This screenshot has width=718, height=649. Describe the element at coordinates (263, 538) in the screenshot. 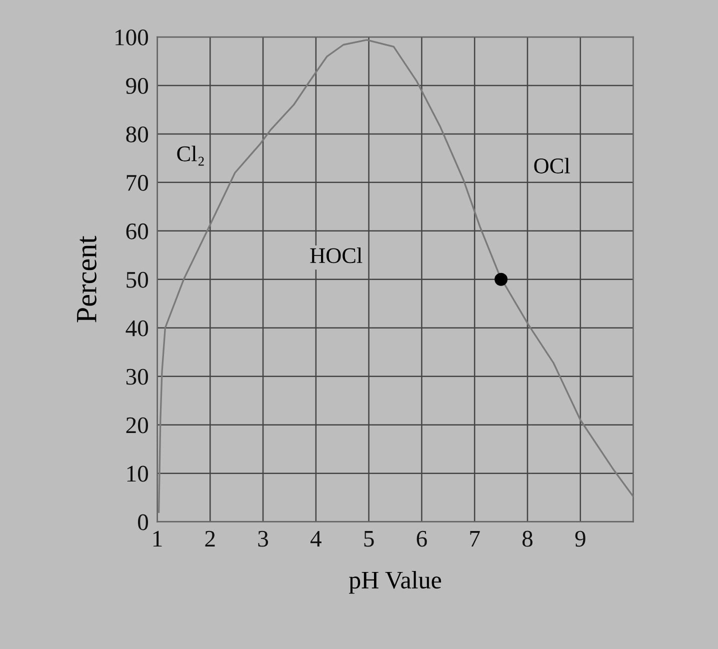

I see `x-tick-label: 3` at that location.